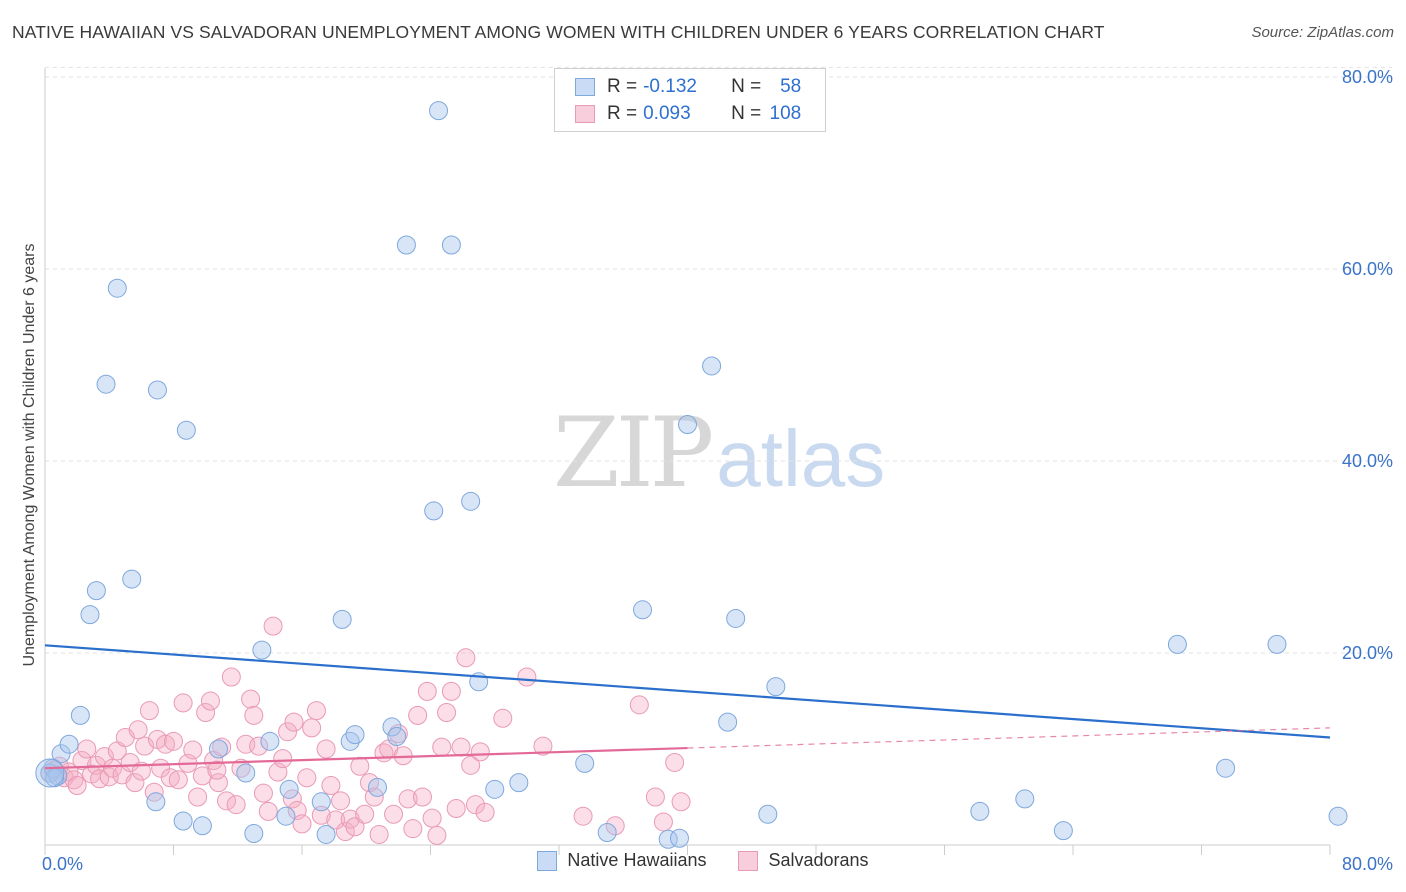 This screenshot has width=1406, height=892. Describe the element at coordinates (62, 864) in the screenshot. I see `x-tick-label: 0.0%` at that location.